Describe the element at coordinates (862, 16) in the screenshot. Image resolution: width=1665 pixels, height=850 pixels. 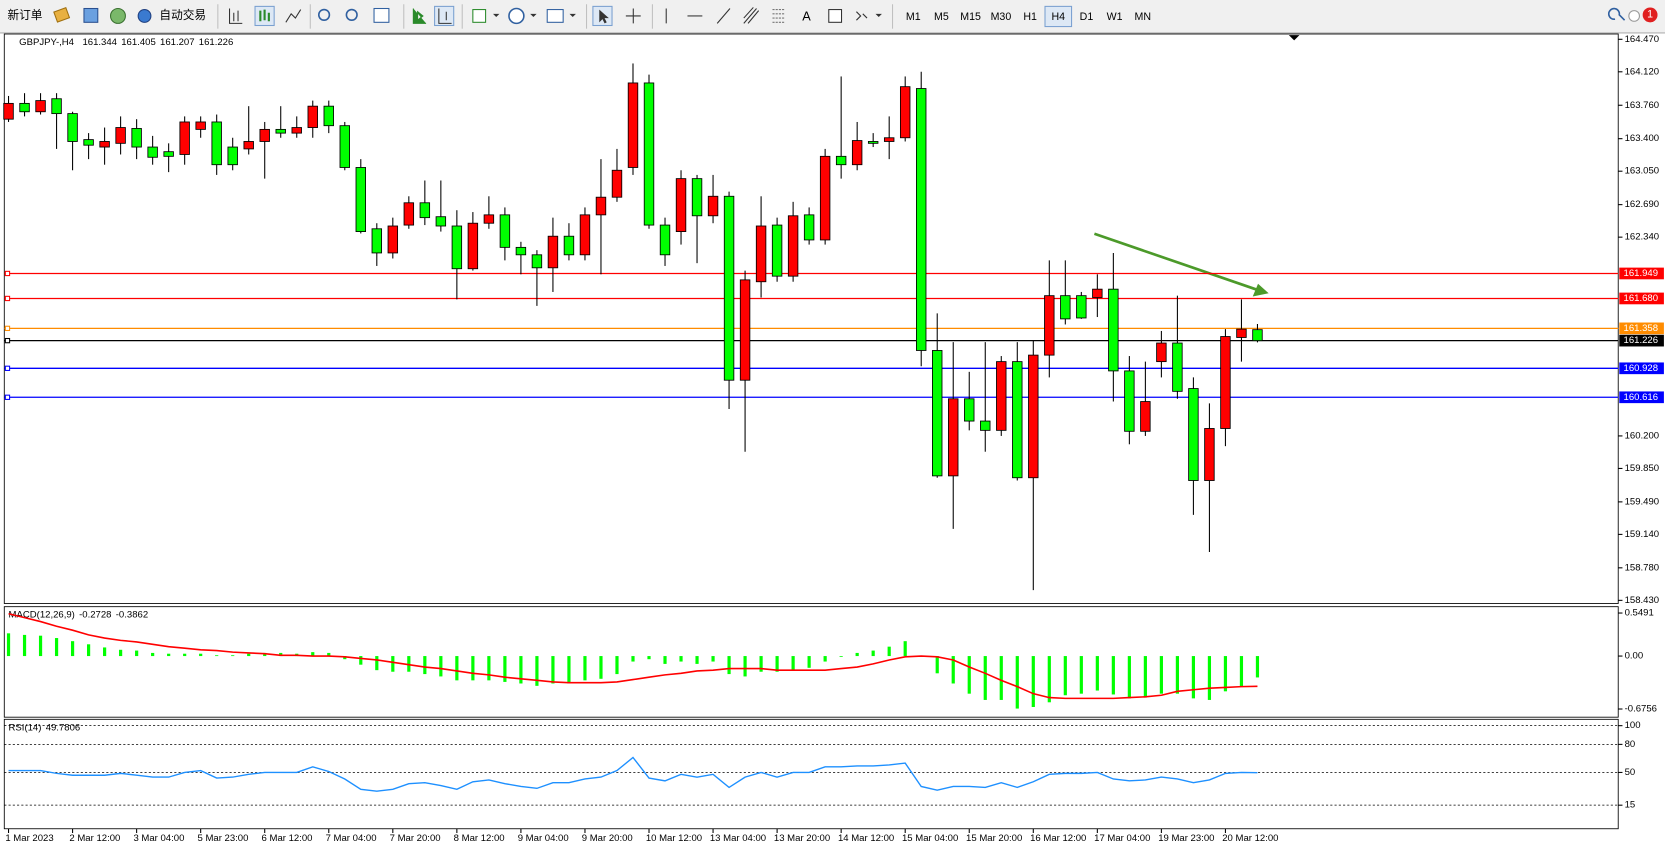
I see `arrows-icon` at that location.